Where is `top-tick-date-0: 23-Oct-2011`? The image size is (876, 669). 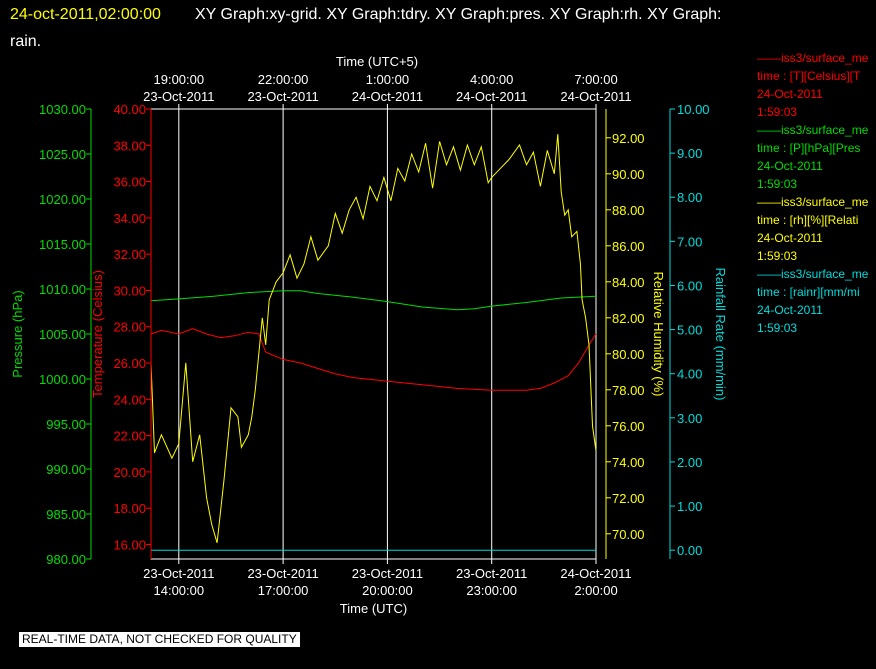 top-tick-date-0: 23-Oct-2011 is located at coordinates (178, 96).